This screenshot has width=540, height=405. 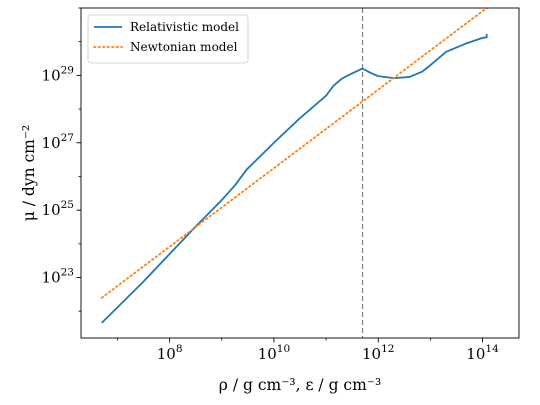 I want to click on y-tick-label: 1023, so click(x=58, y=277).